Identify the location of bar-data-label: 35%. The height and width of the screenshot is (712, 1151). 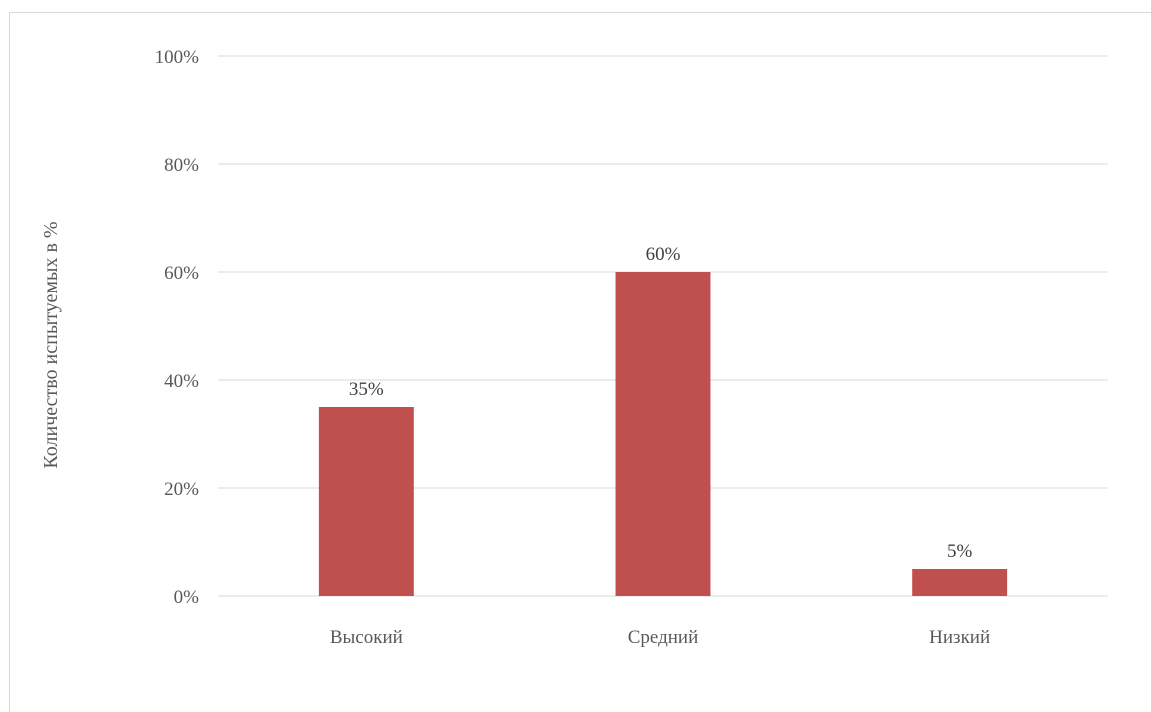
(366, 389).